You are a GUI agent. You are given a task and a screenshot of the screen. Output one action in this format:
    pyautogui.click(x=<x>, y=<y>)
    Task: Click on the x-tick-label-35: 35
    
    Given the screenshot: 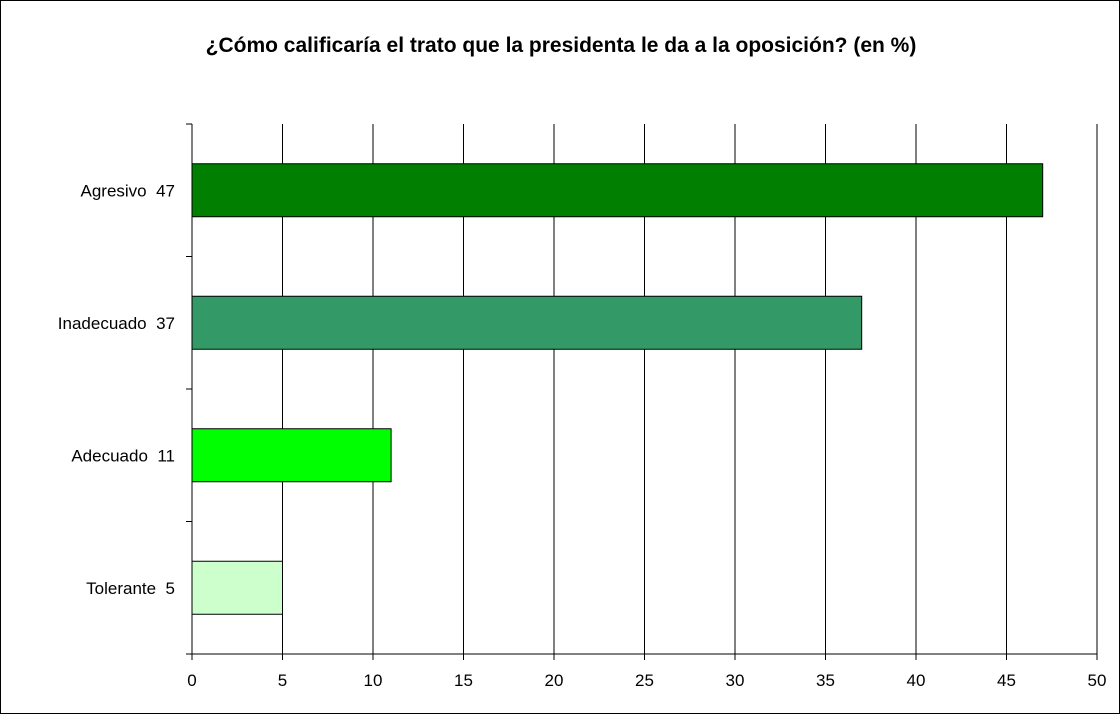 What is the action you would take?
    pyautogui.click(x=825, y=680)
    